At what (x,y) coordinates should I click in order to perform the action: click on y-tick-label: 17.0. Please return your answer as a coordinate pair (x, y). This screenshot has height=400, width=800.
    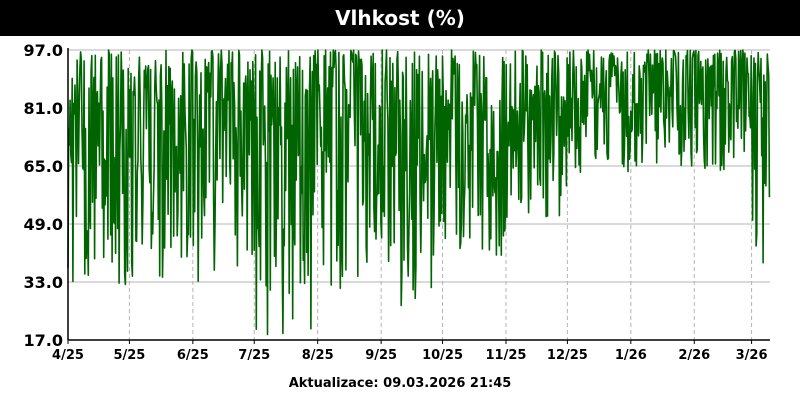
    Looking at the image, I should click on (43, 340).